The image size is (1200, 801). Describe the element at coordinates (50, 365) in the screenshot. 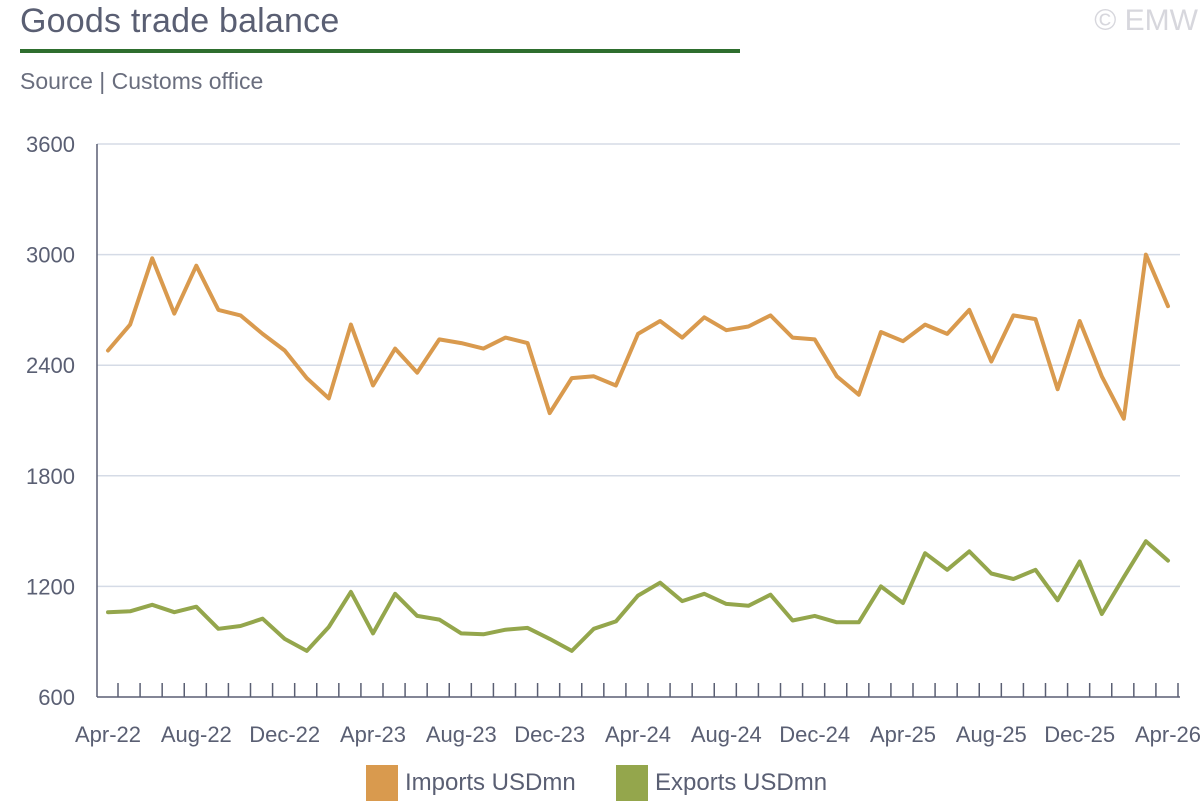

I see `y-tick-label: 2400` at that location.